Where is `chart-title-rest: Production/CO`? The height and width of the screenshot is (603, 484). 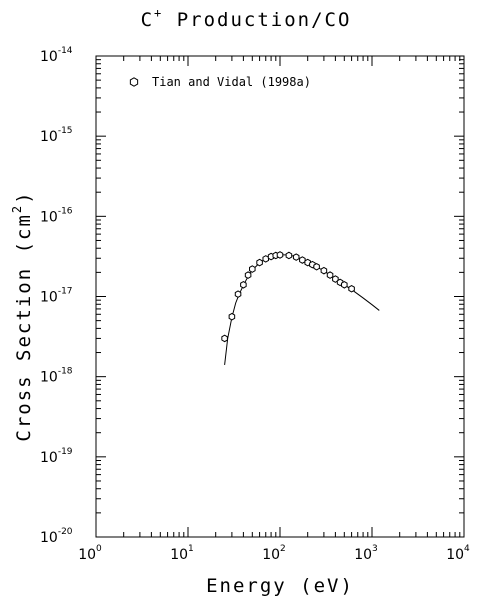
chart-title-rest: Production/CO is located at coordinates (257, 20).